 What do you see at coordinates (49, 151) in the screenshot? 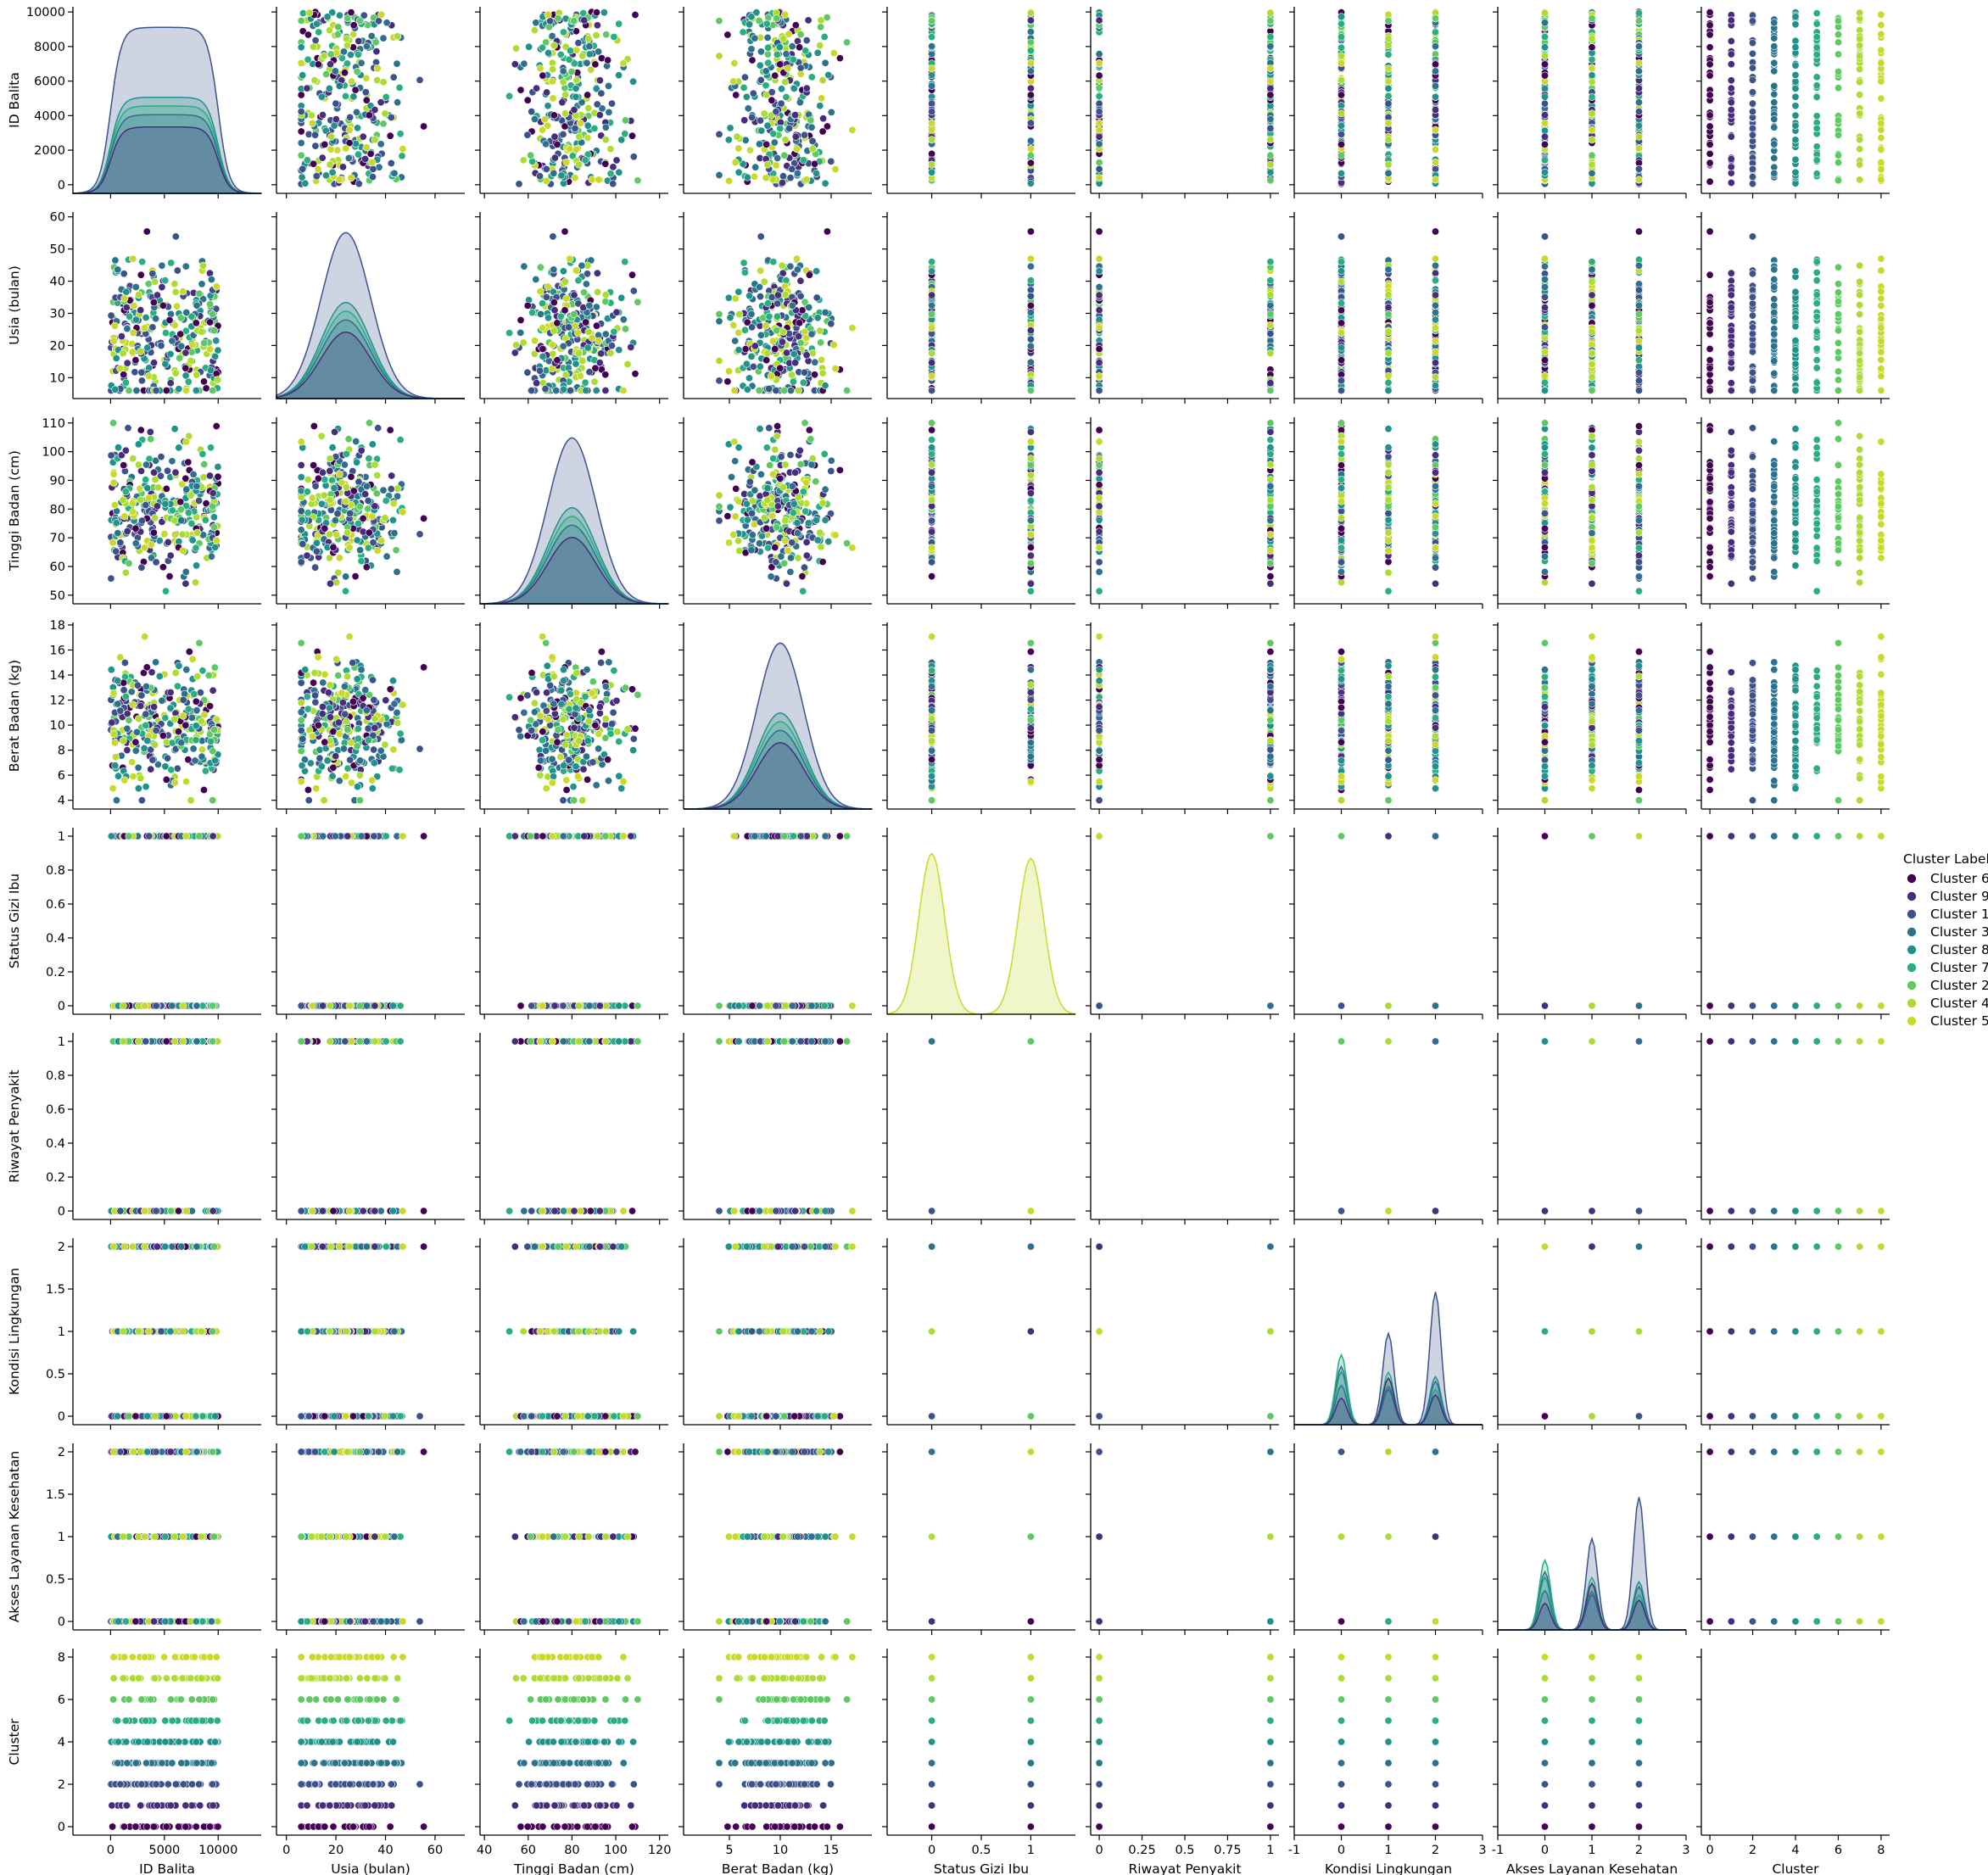
I see `y-tick-label-0-1: 2000` at bounding box center [49, 151].